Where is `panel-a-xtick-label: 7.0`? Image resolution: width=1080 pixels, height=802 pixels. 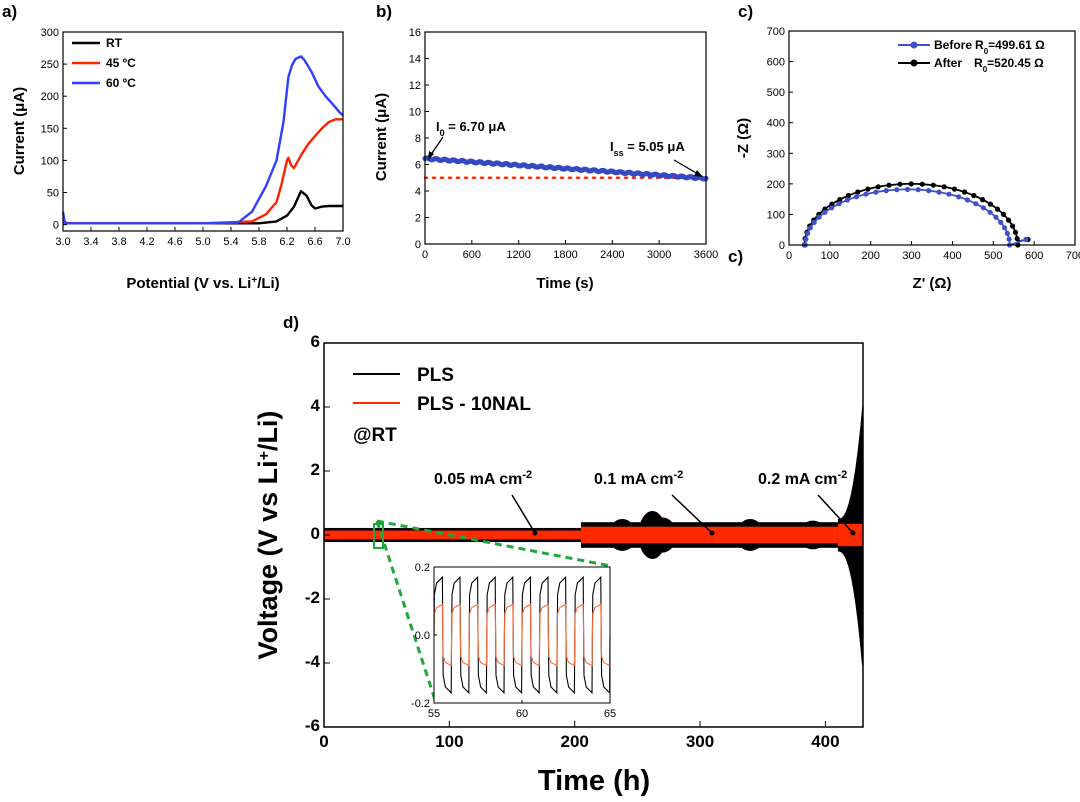
panel-a-xtick-label: 7.0 is located at coordinates (342, 242).